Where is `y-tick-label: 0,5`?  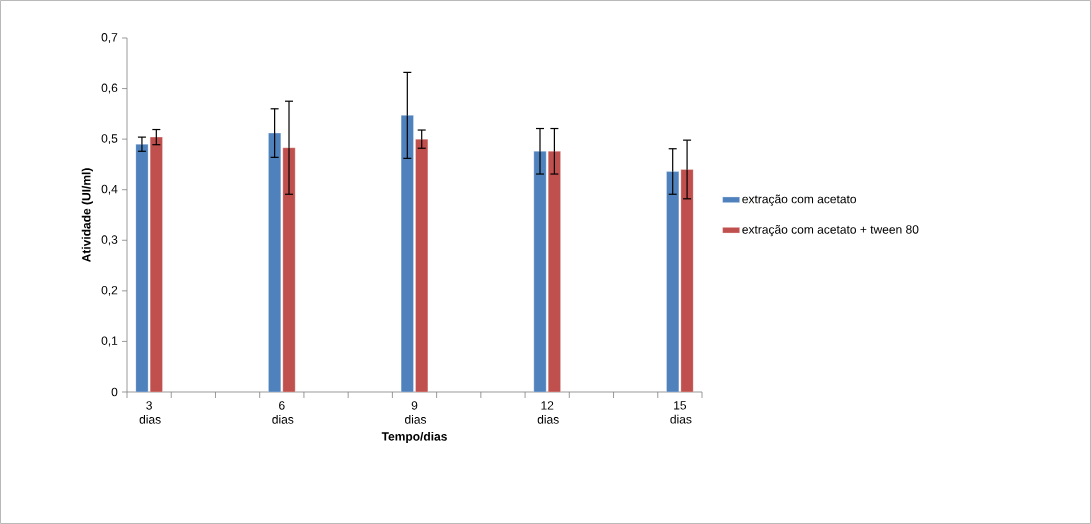 y-tick-label: 0,5 is located at coordinates (109, 139).